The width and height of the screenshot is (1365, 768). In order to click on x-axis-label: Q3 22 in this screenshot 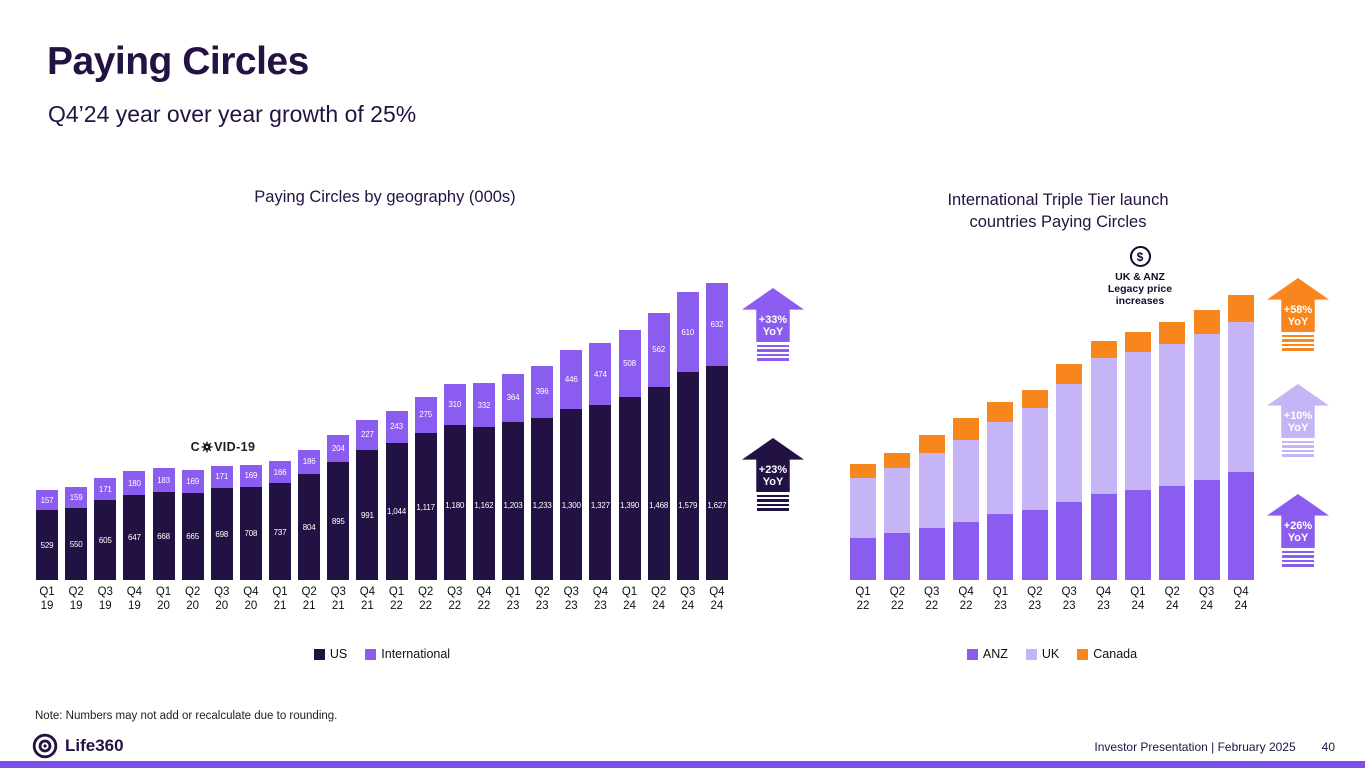, I will do `click(455, 599)`.